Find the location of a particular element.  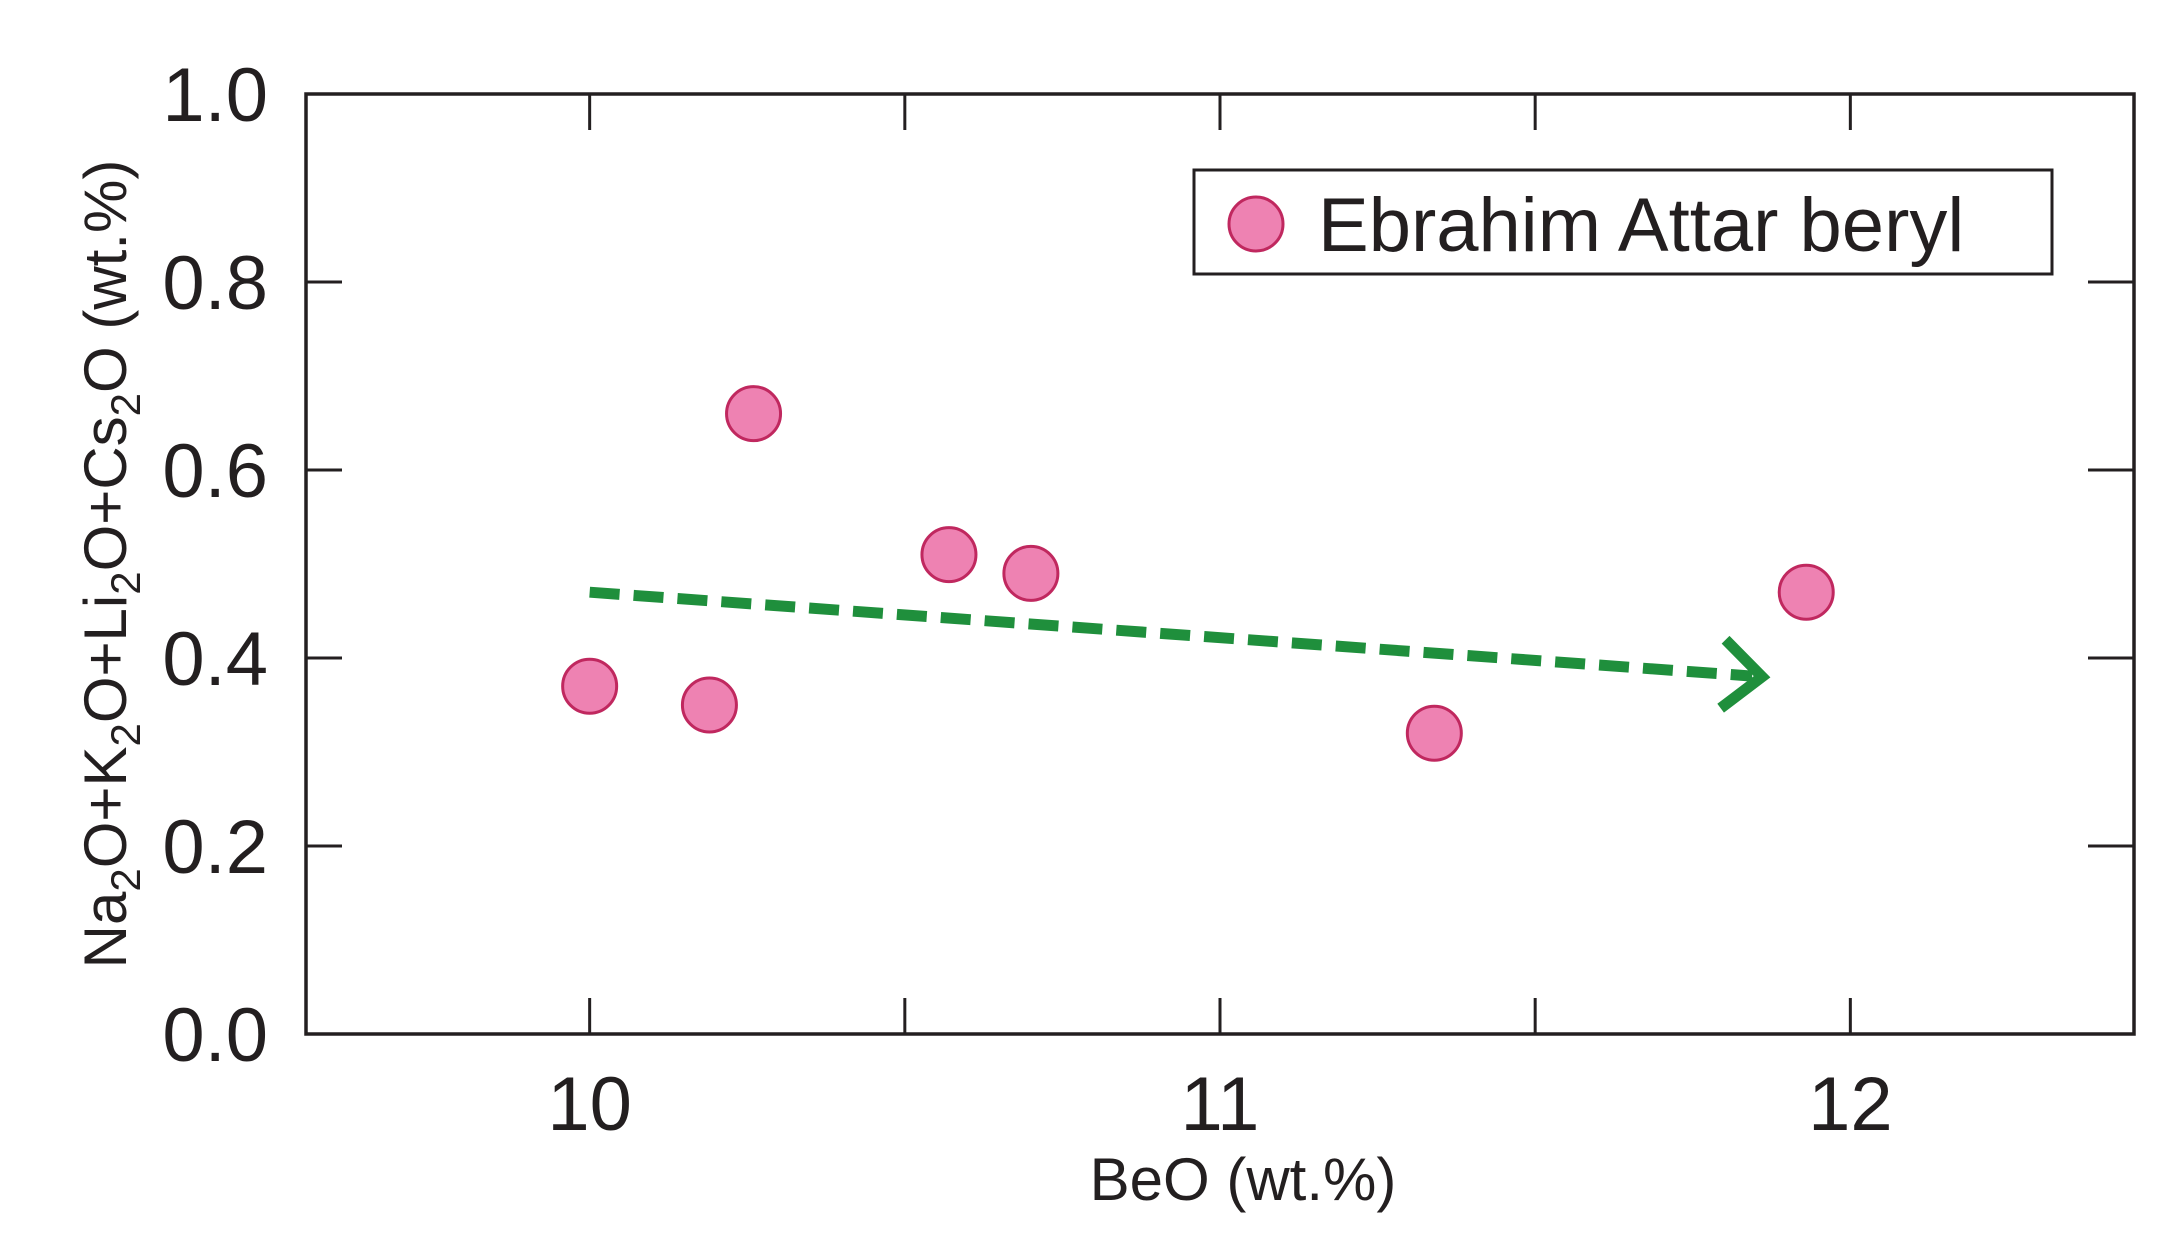

trend-arrow is located at coordinates (1180, 649).